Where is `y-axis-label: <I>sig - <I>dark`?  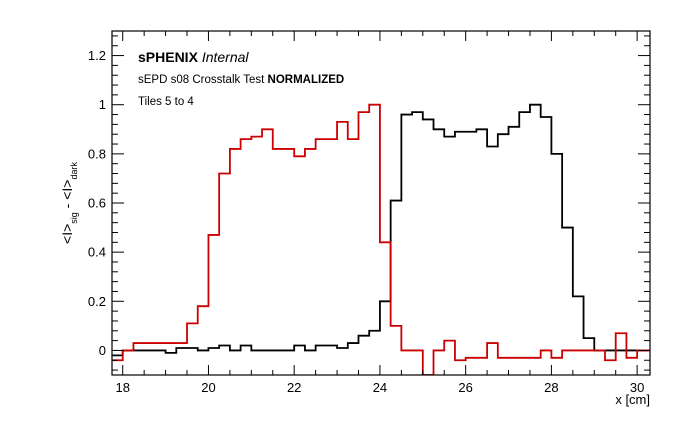
y-axis-label: <I>sig - <I>dark is located at coordinates (69, 203).